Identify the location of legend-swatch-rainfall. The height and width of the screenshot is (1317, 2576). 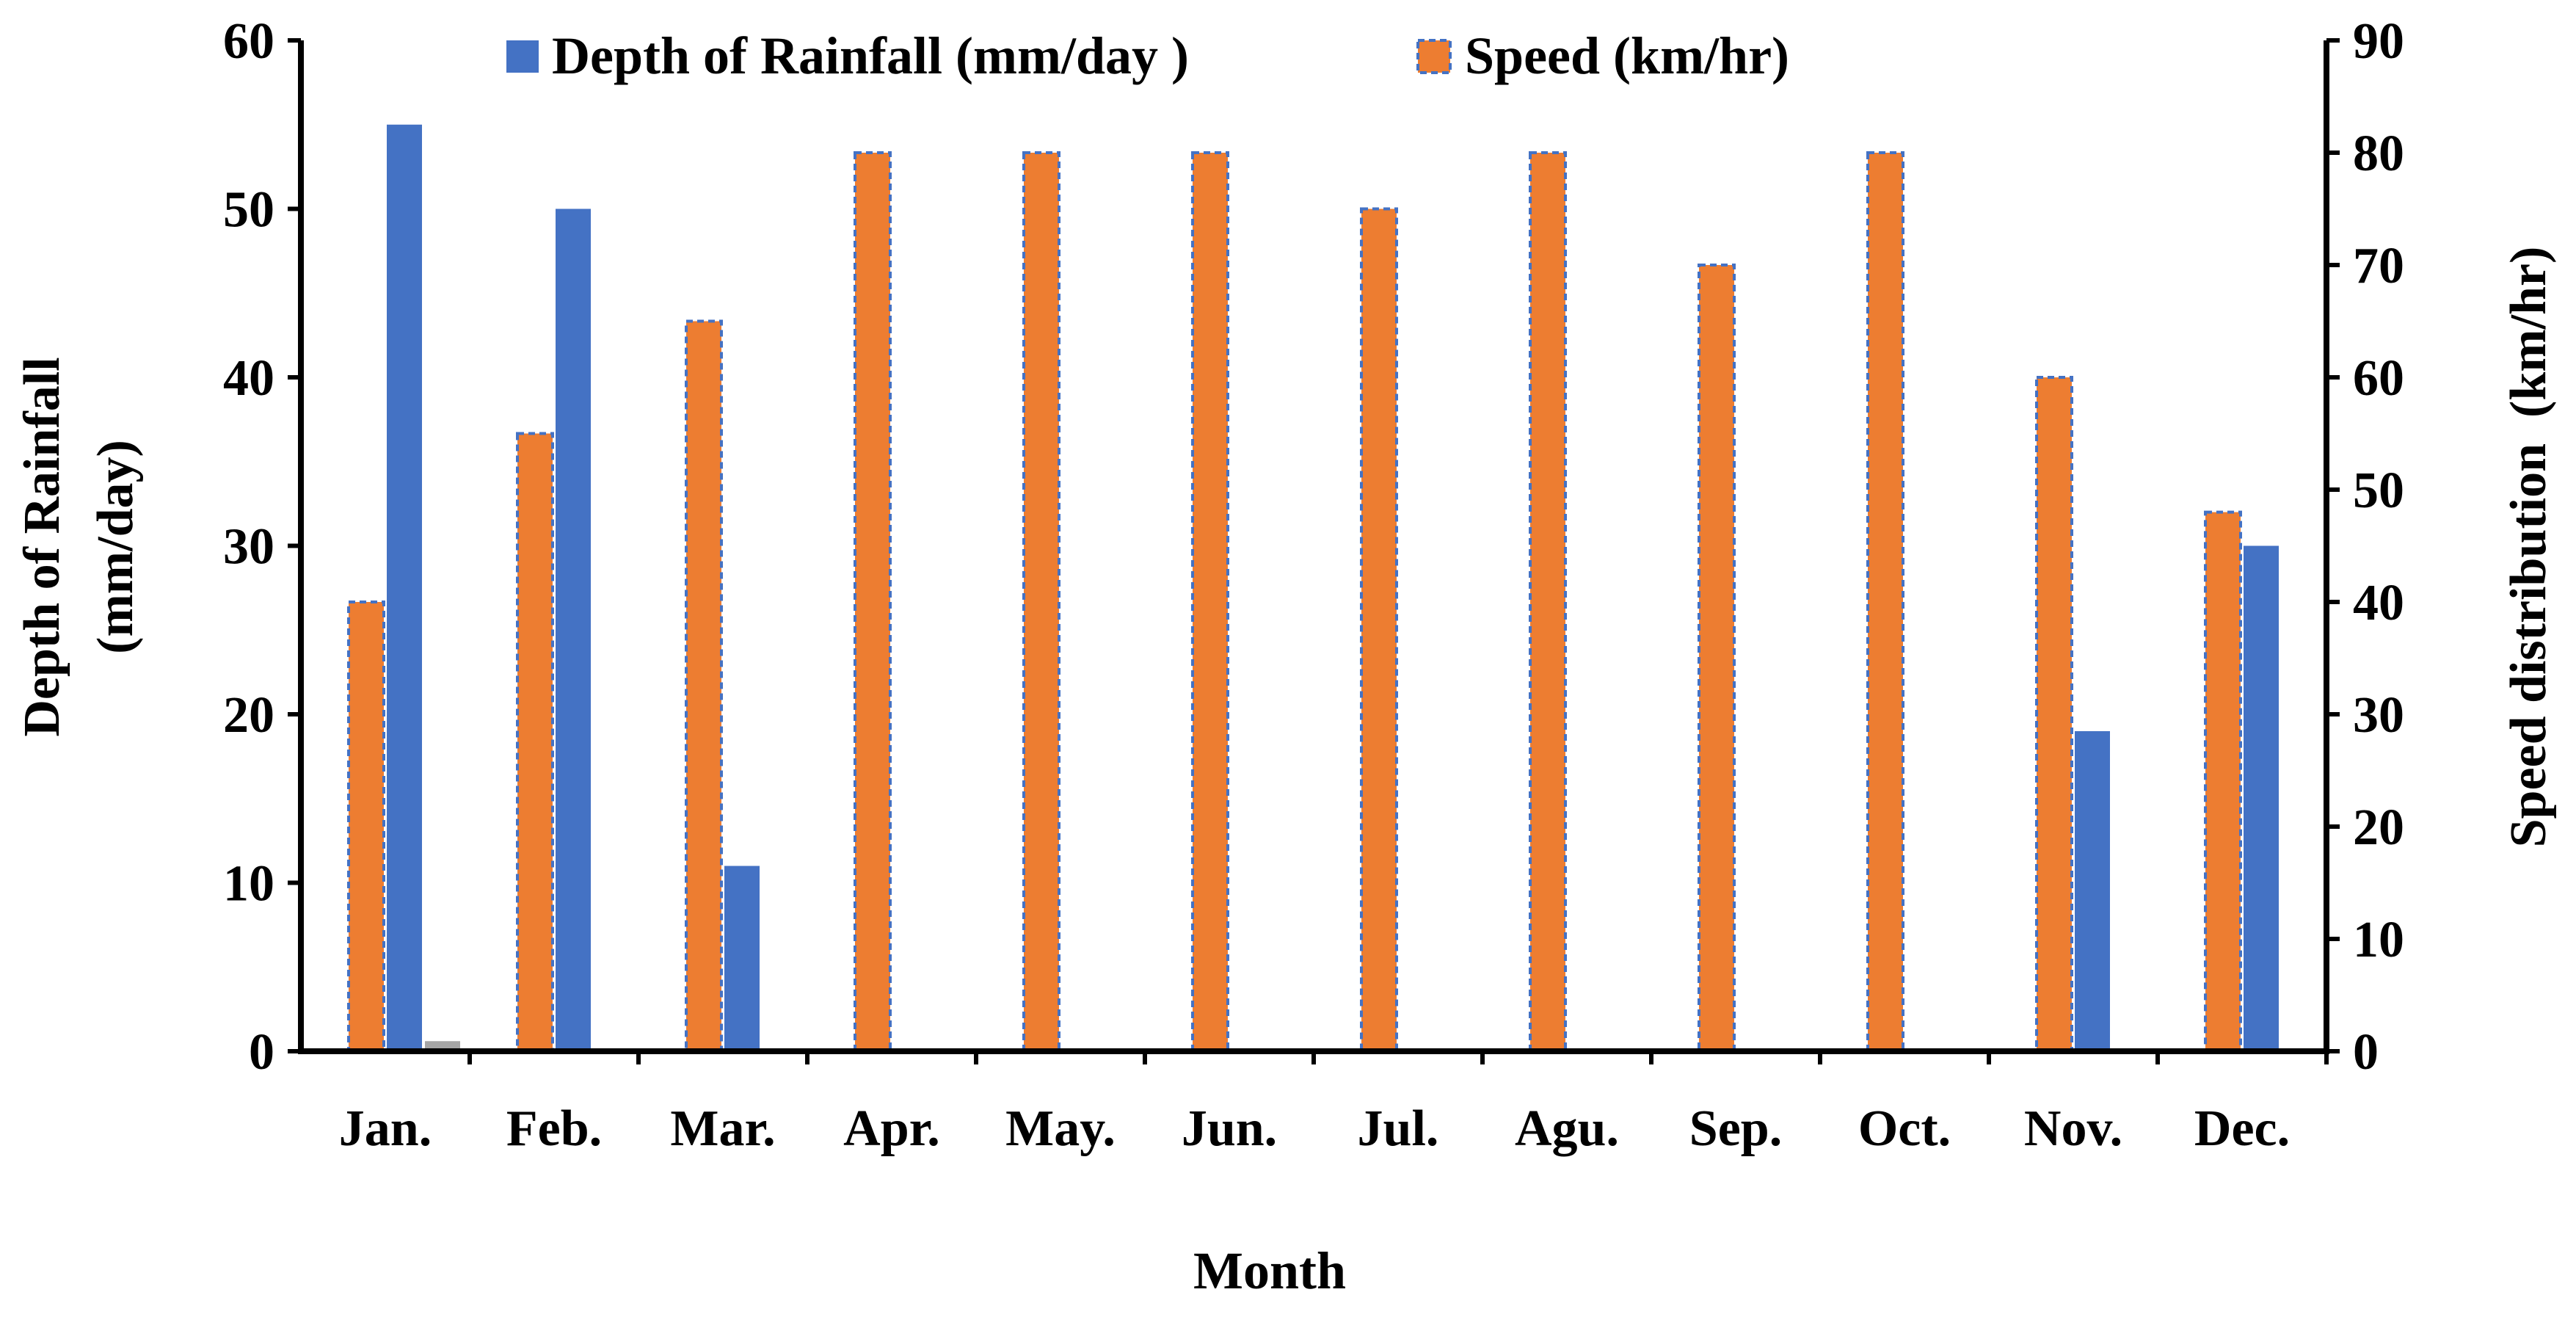
(522, 56).